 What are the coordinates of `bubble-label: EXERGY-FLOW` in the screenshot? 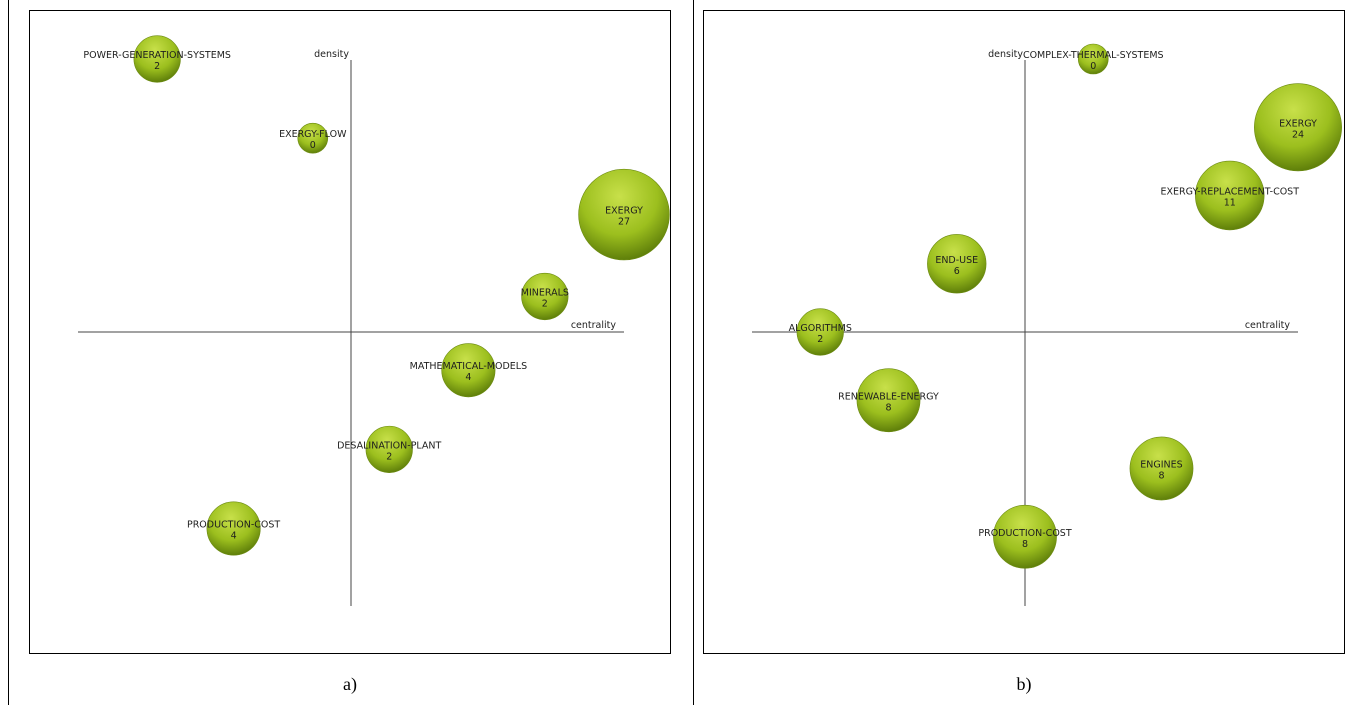 It's located at (313, 134).